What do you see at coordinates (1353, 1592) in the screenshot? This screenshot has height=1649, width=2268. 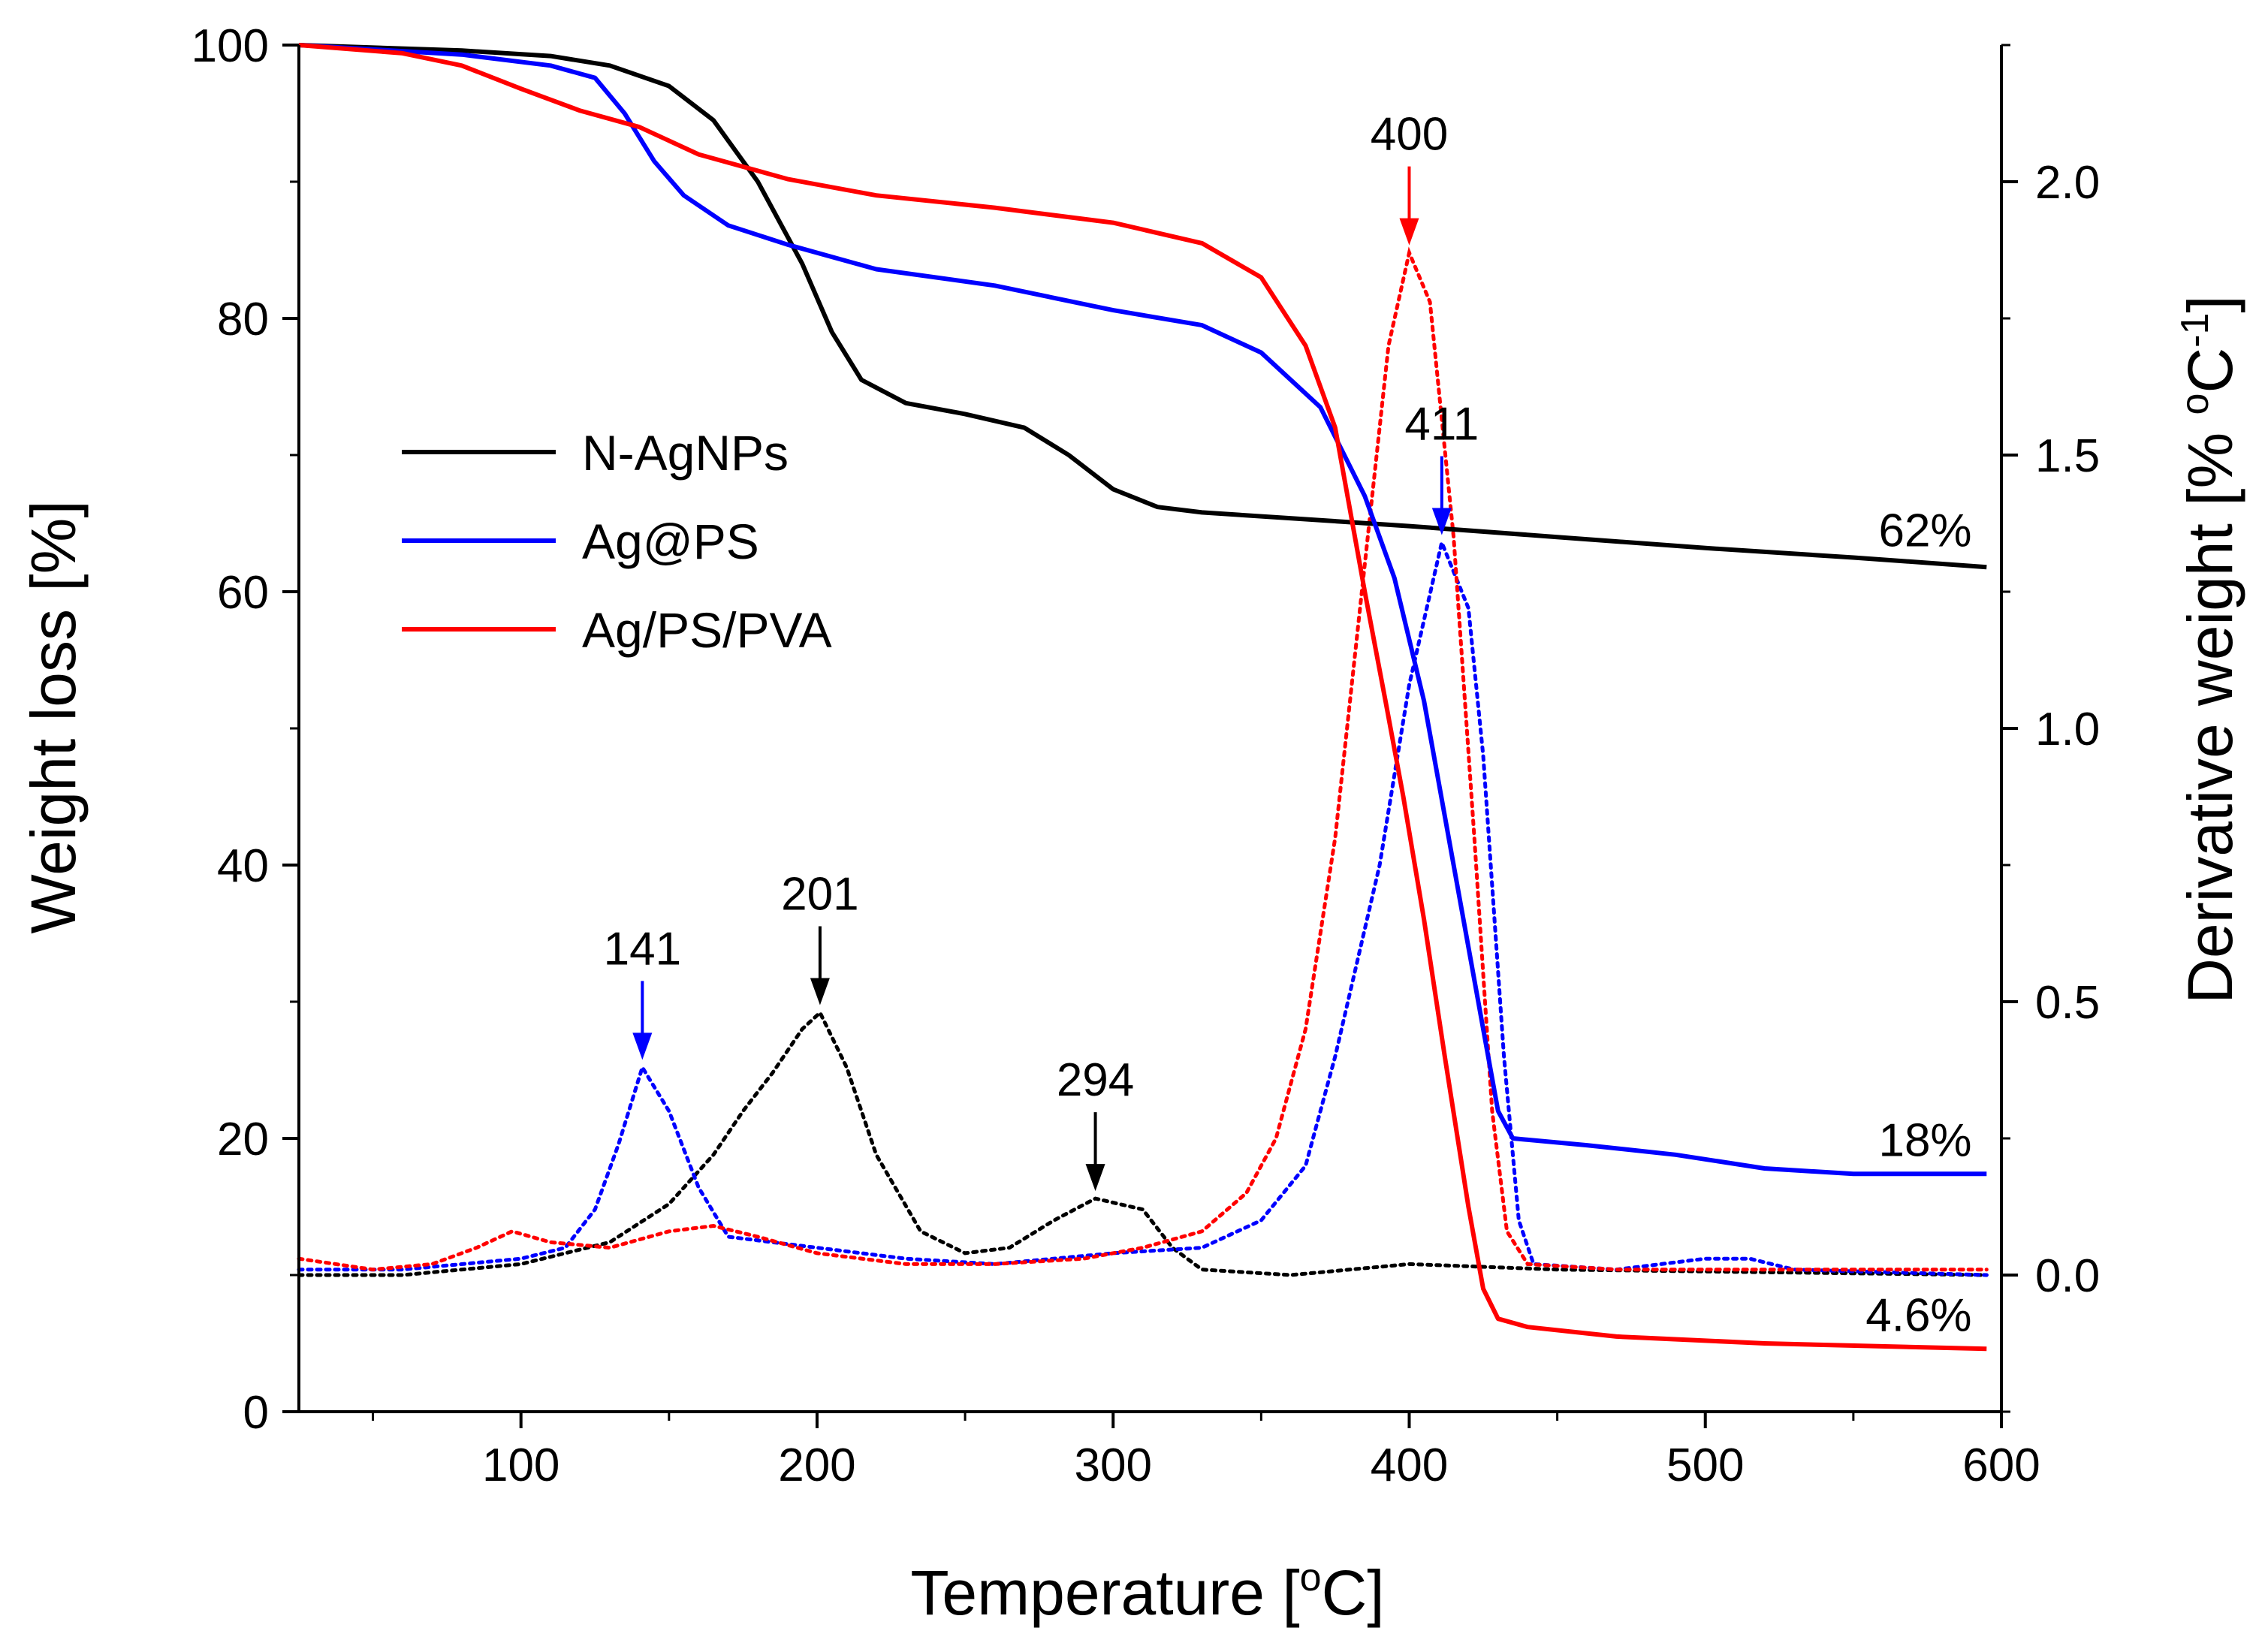 I see `x-axis-title-tail: C]` at bounding box center [1353, 1592].